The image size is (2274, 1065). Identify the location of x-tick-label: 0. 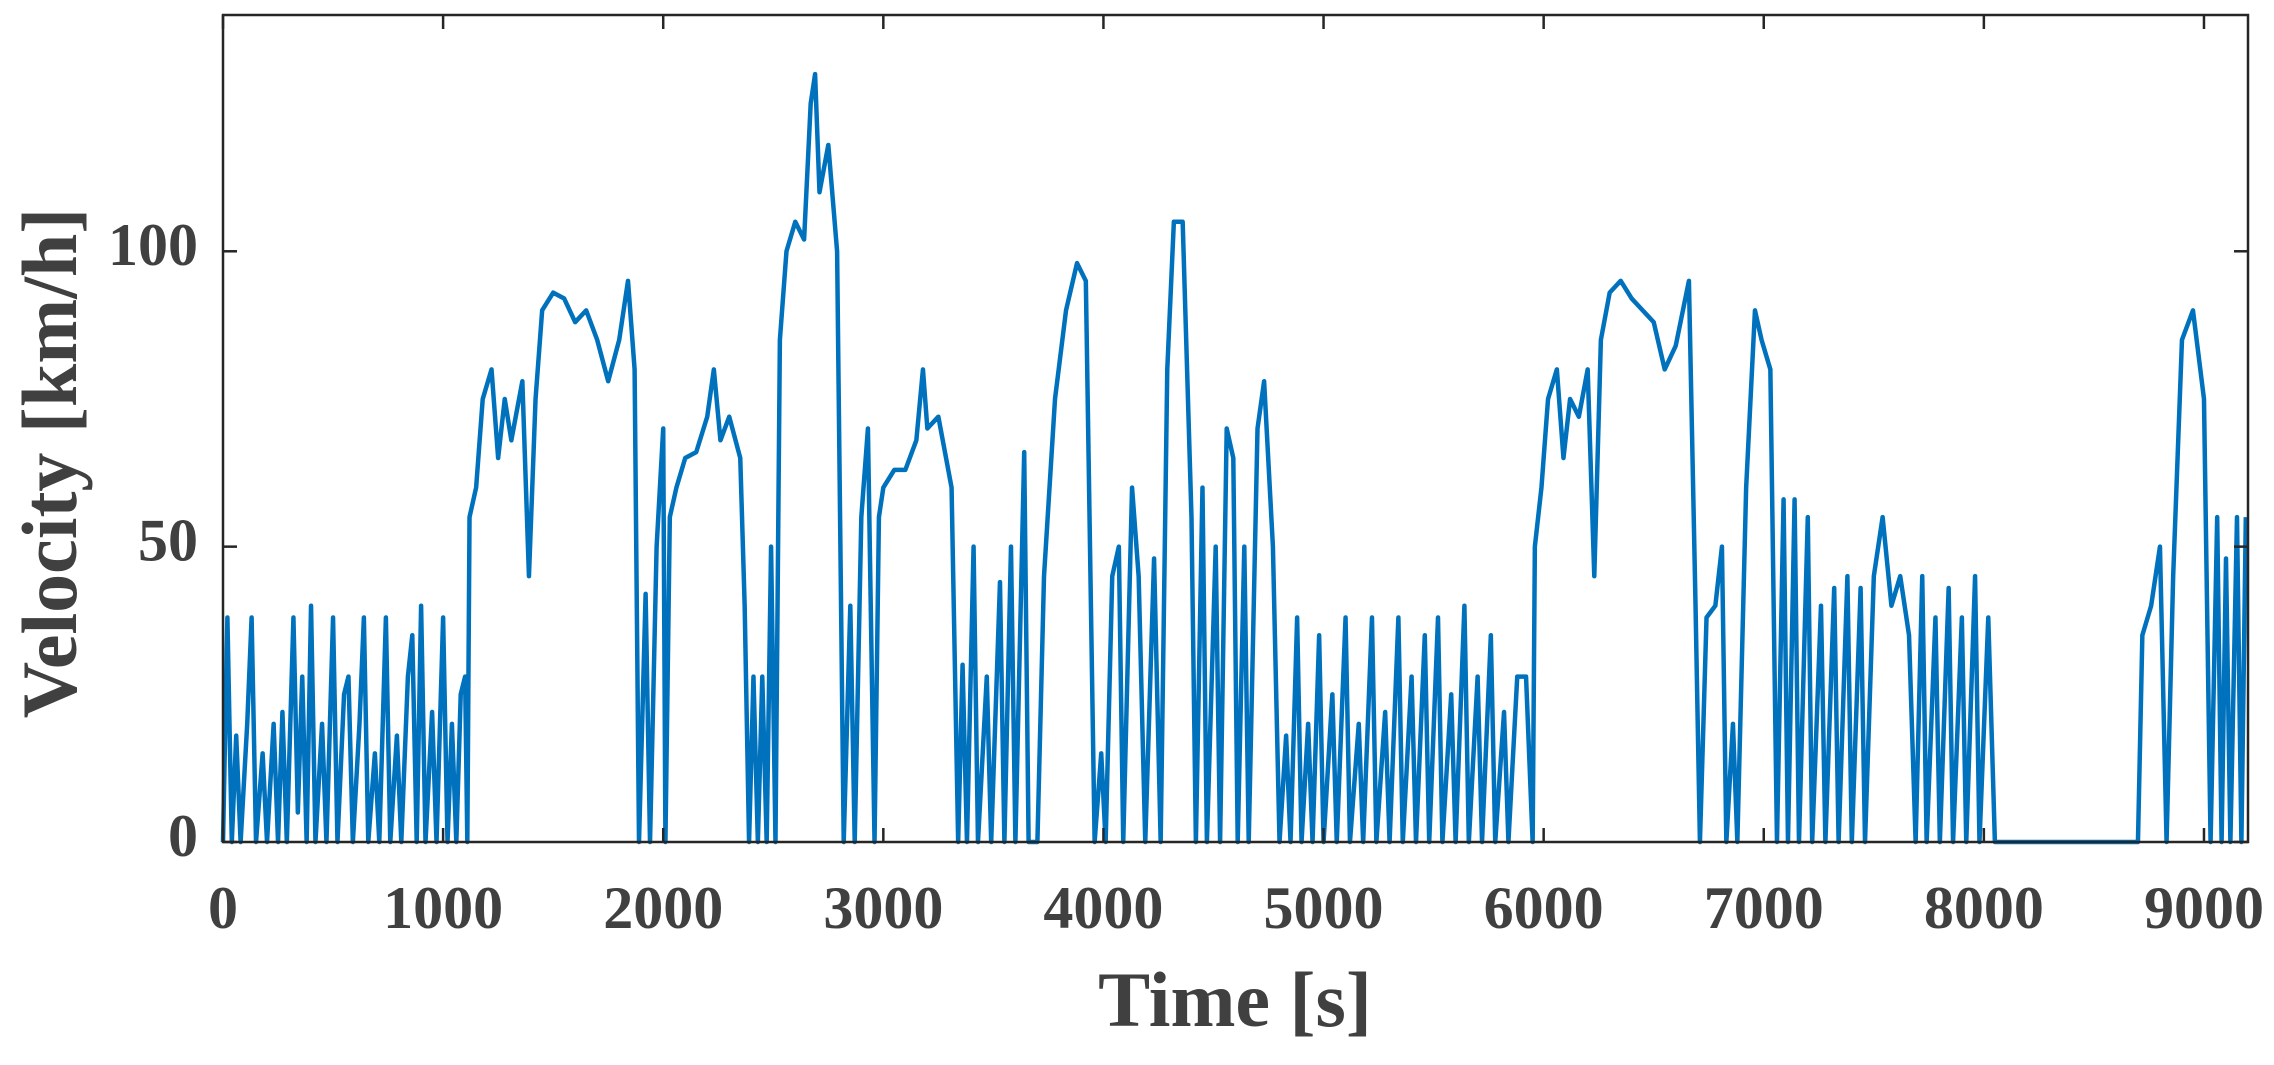
(223, 908).